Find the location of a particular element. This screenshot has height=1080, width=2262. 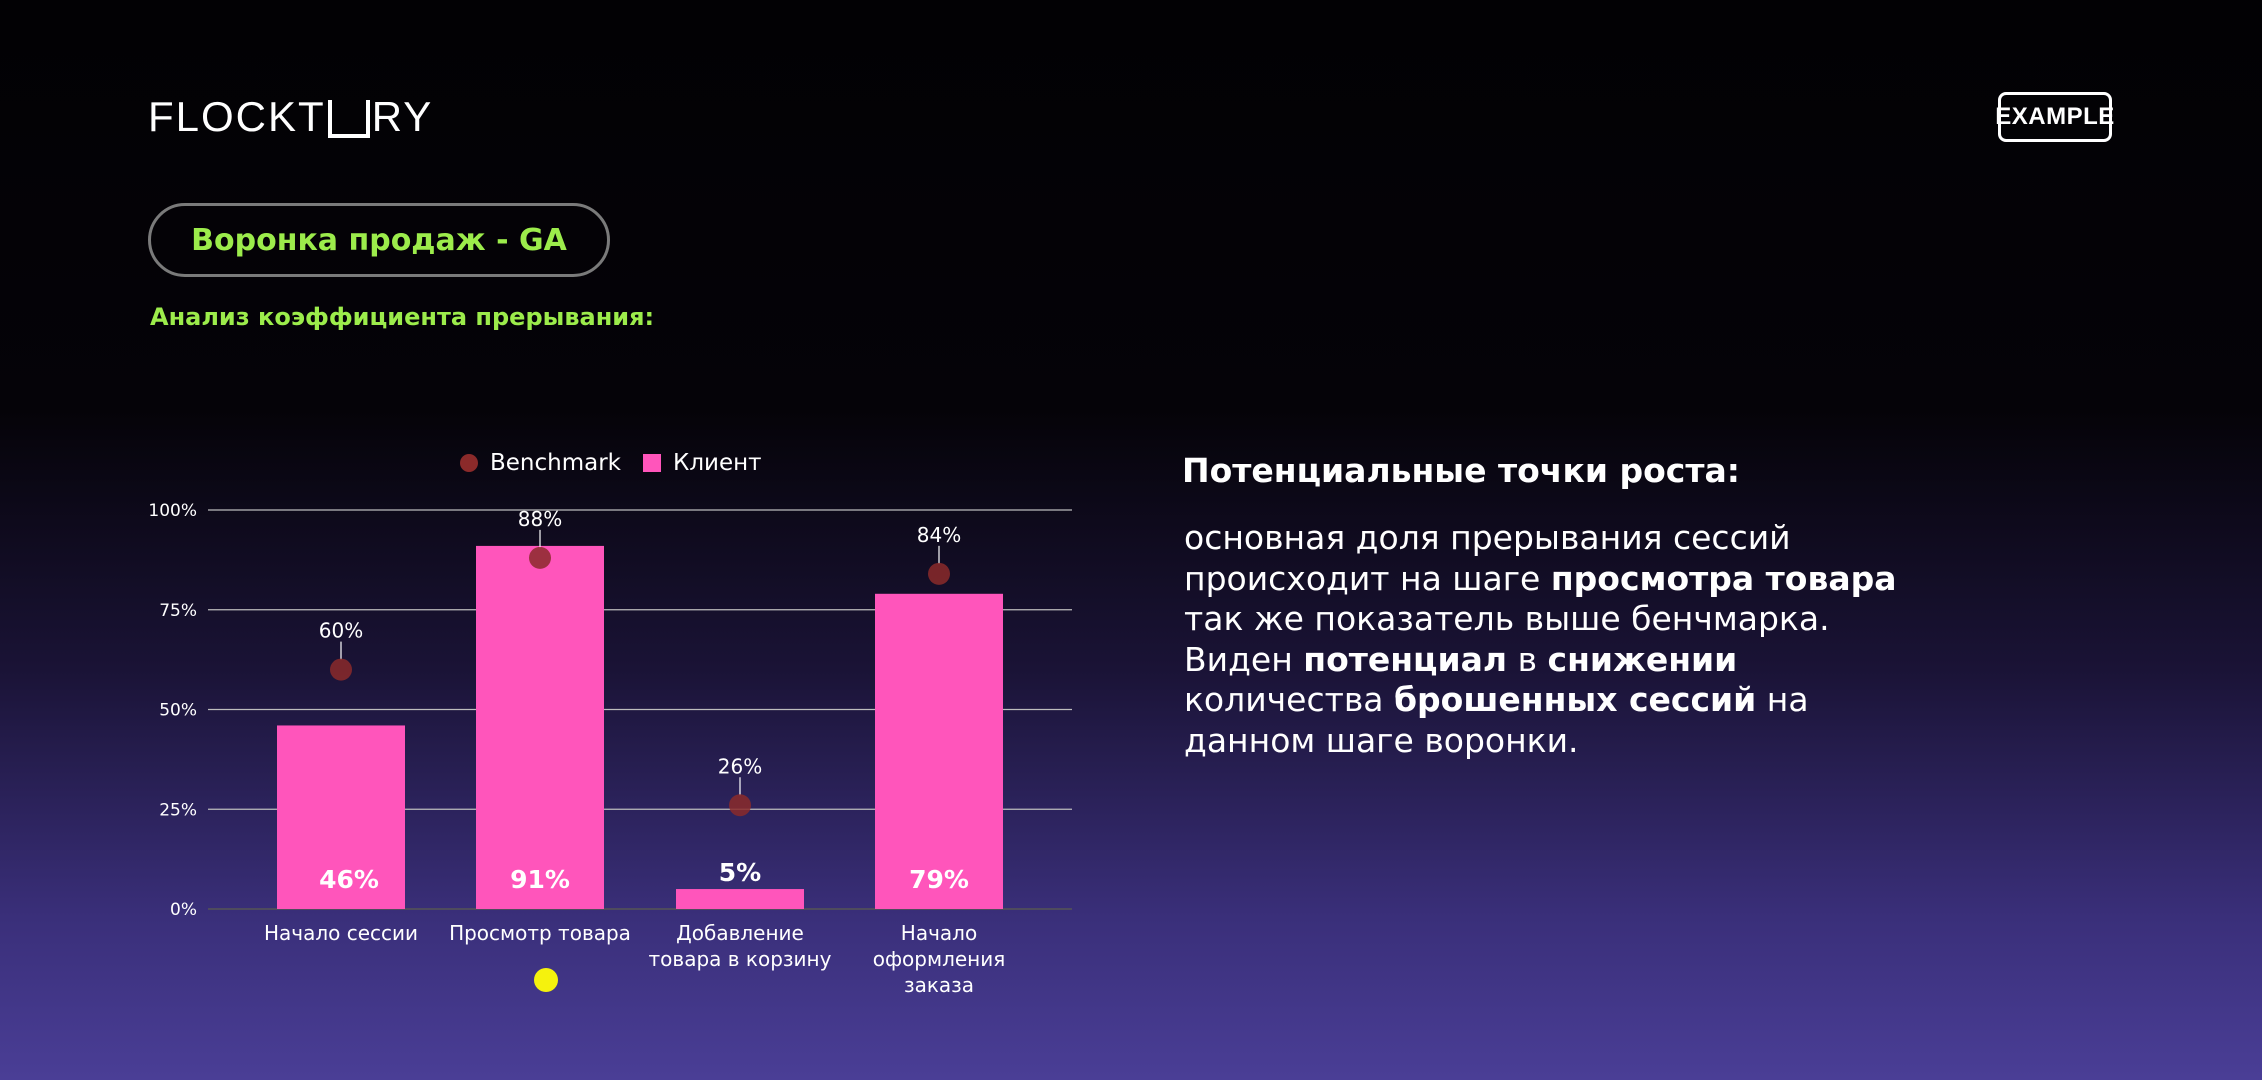

insight-text: в is located at coordinates (1527, 659).